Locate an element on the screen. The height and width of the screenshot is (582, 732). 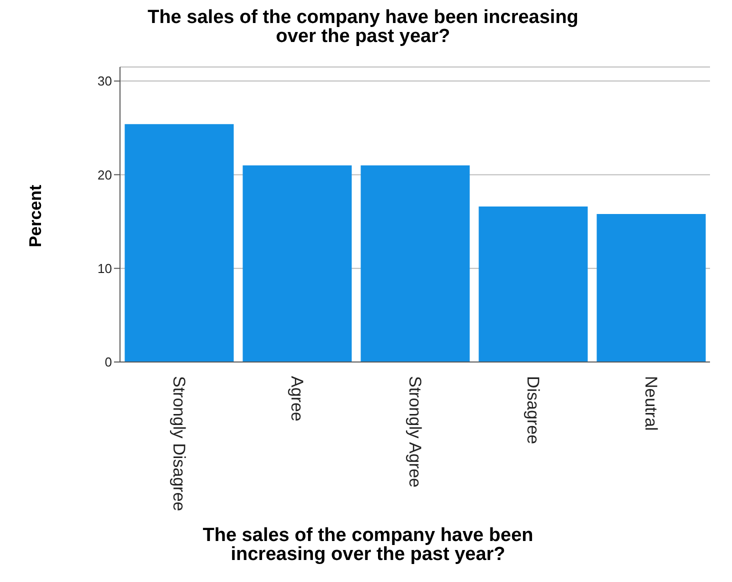
x-axis-title: The sales of the company have been increasing over the past year? is located at coordinates (368, 545).